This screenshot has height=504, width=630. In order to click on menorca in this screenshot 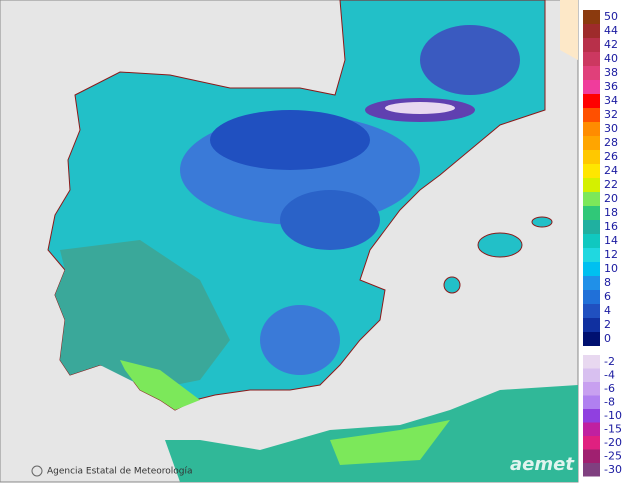, I will do `click(542, 222)`.